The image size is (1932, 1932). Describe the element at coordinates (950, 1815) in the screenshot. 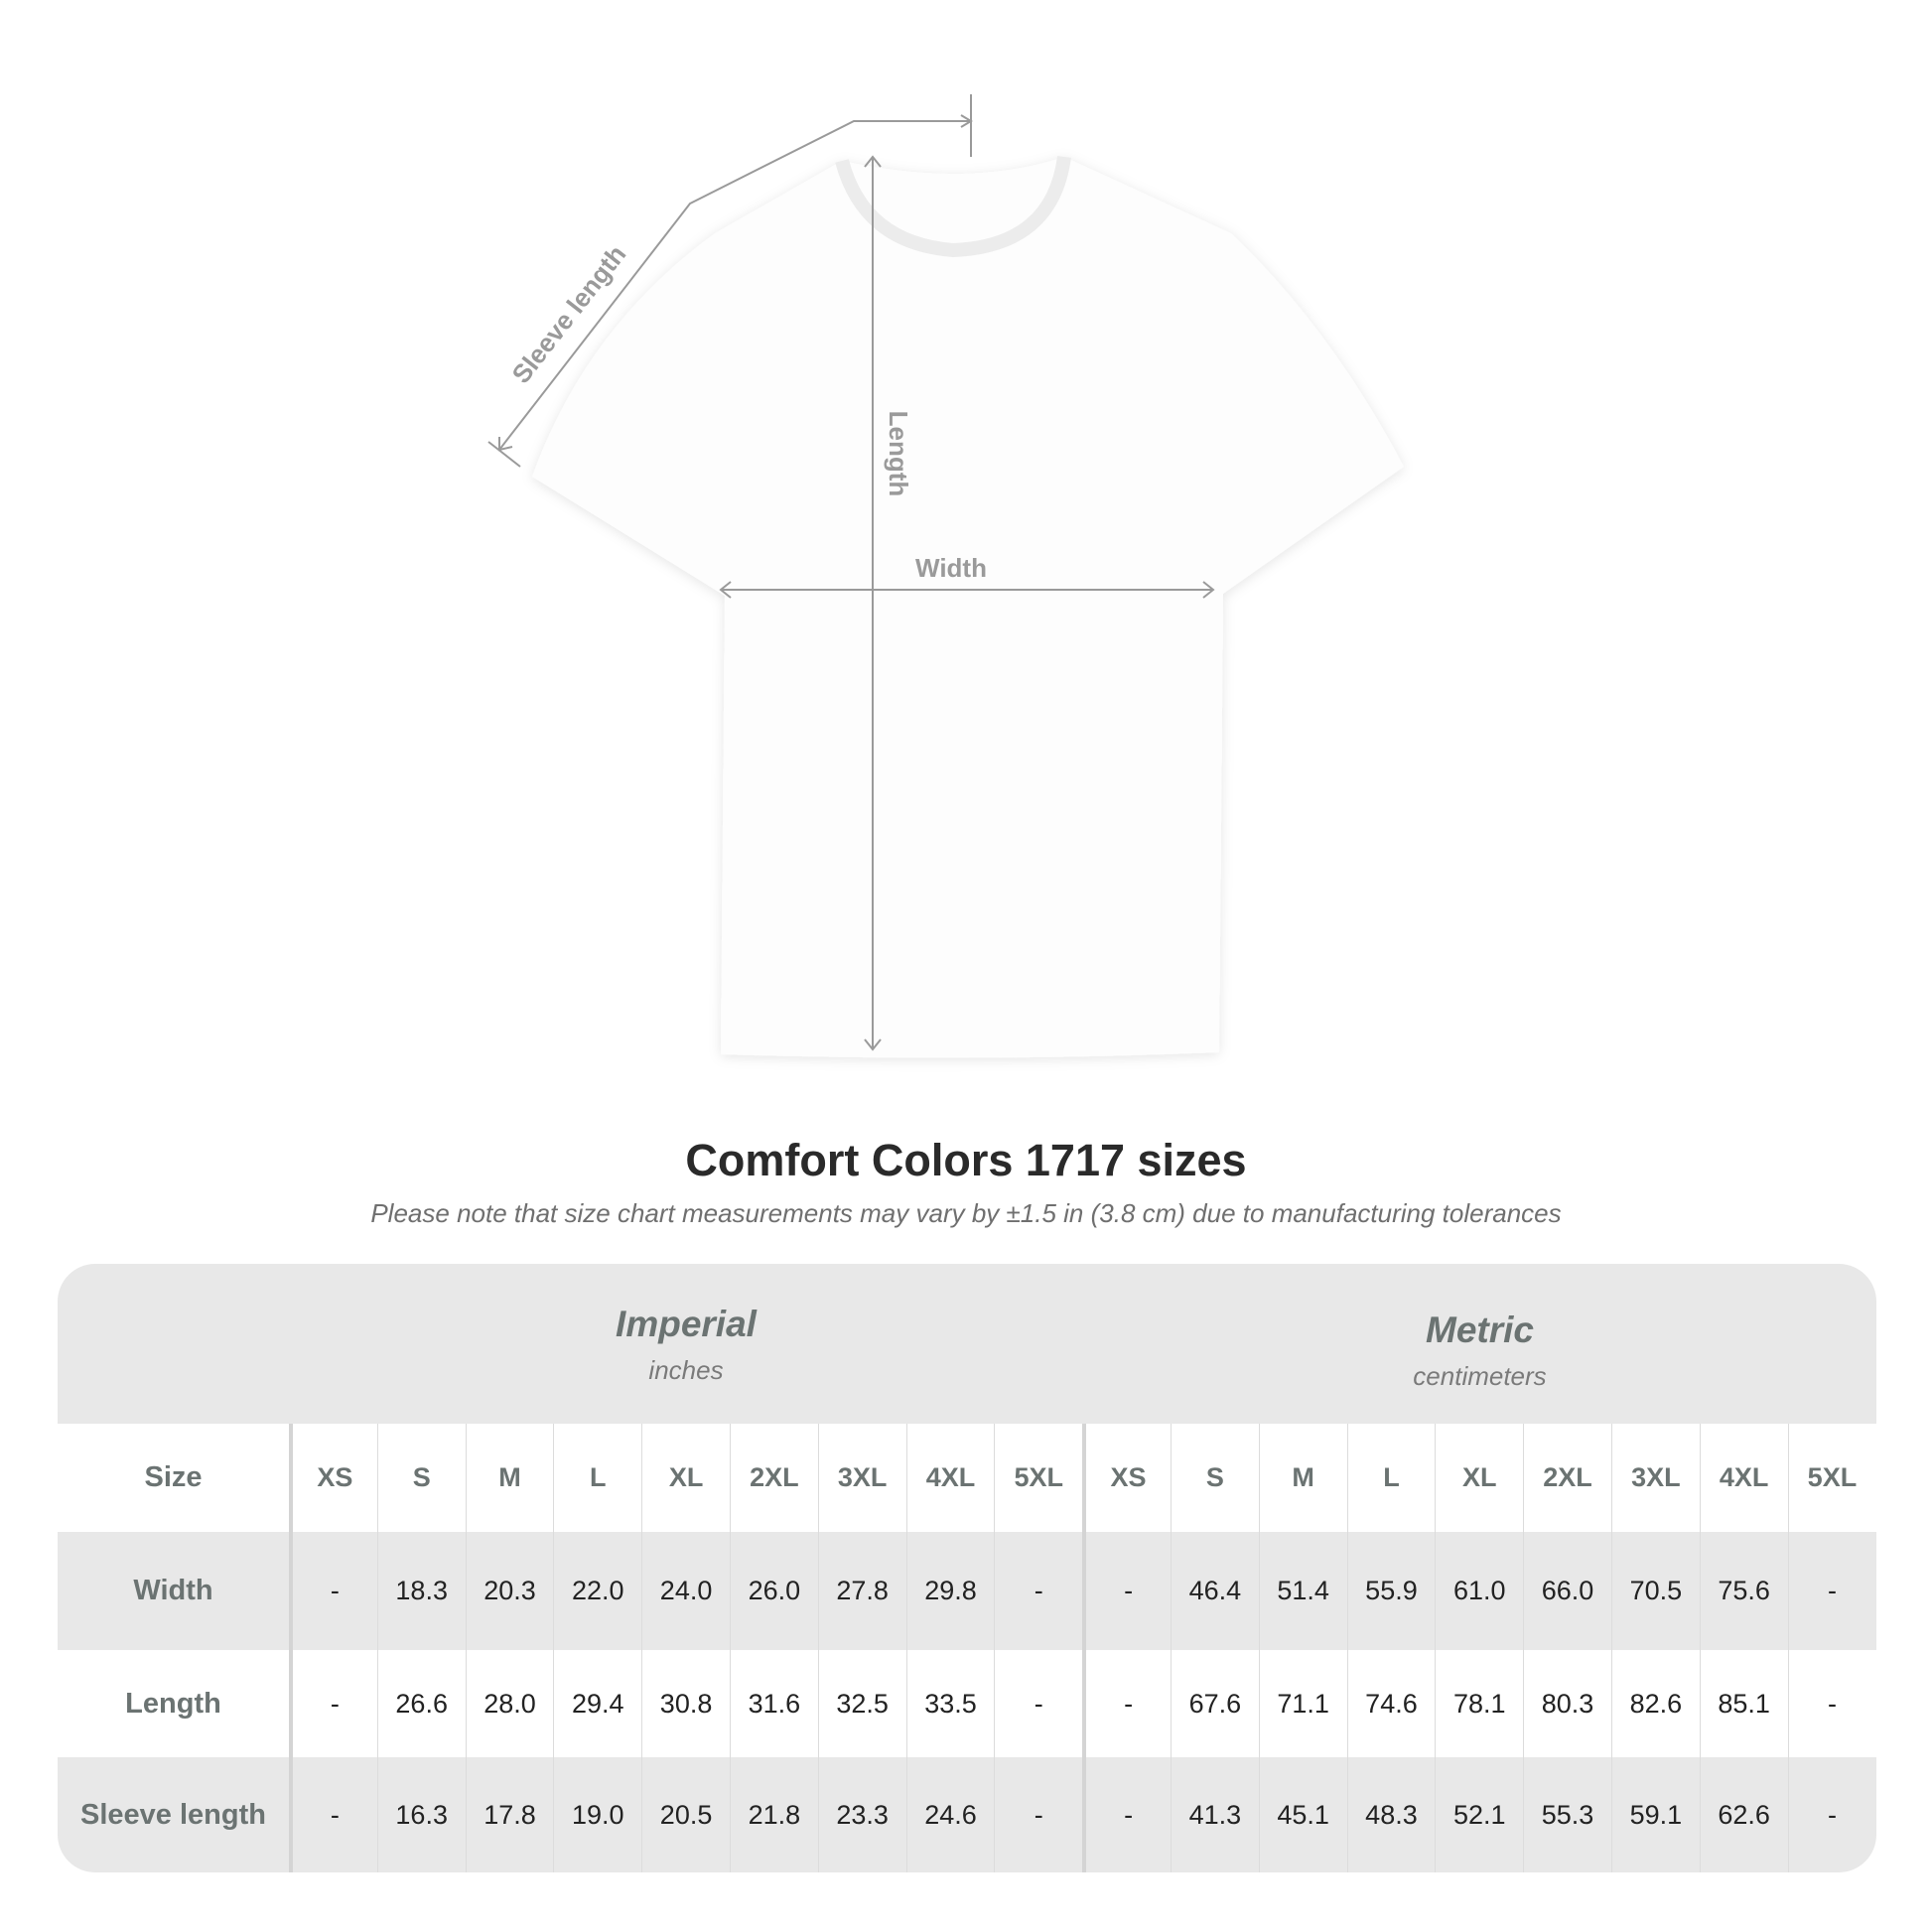

I see `imperial-value-cell: 24.6` at that location.